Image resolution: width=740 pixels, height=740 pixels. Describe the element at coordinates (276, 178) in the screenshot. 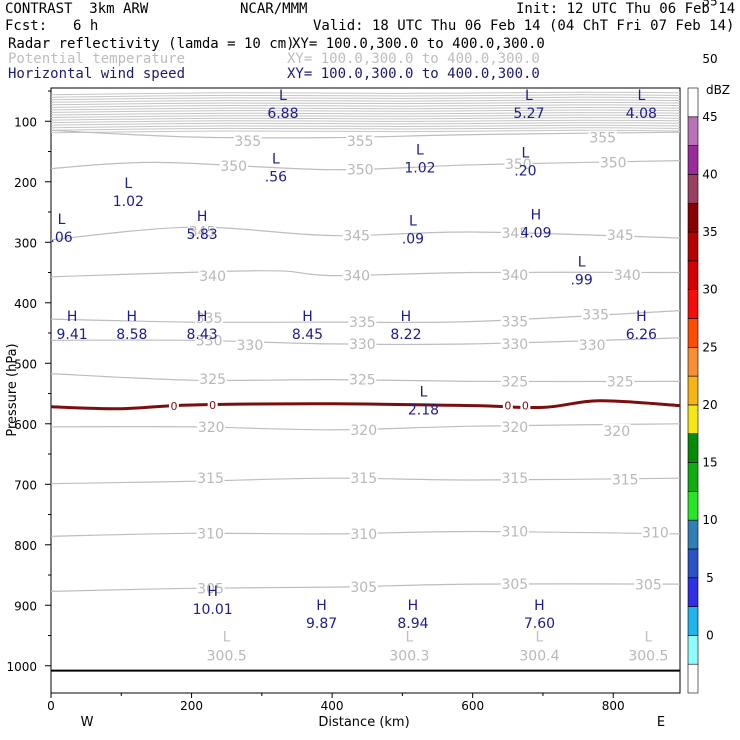

I see `wind-extremum-value: .56` at that location.